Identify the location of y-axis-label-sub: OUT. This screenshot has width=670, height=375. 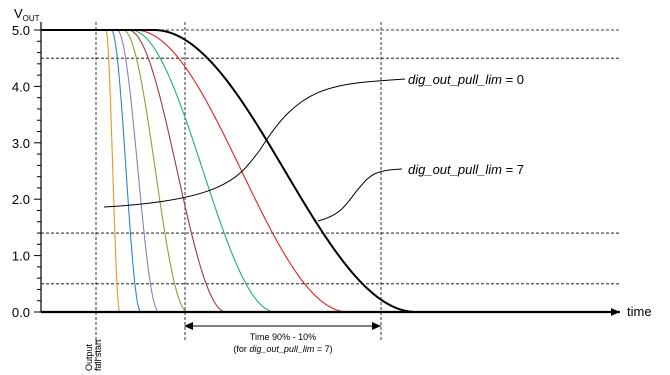
(31, 18).